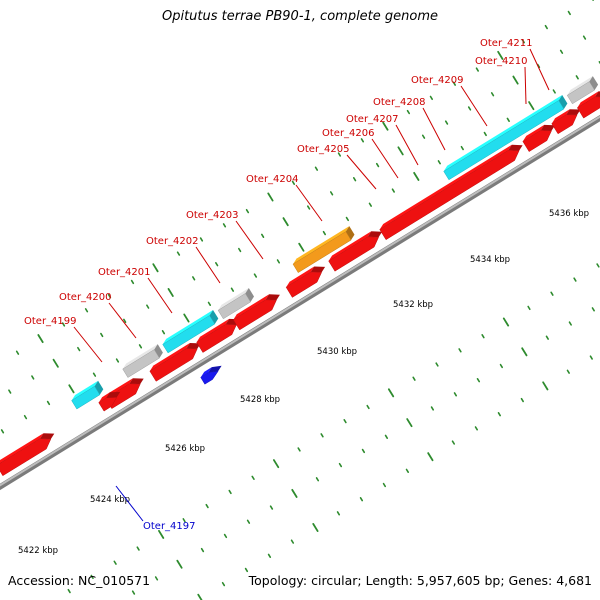 Image resolution: width=600 pixels, height=600 pixels. Describe the element at coordinates (437, 80) in the screenshot. I see `gene-label: Oter_4209` at that location.